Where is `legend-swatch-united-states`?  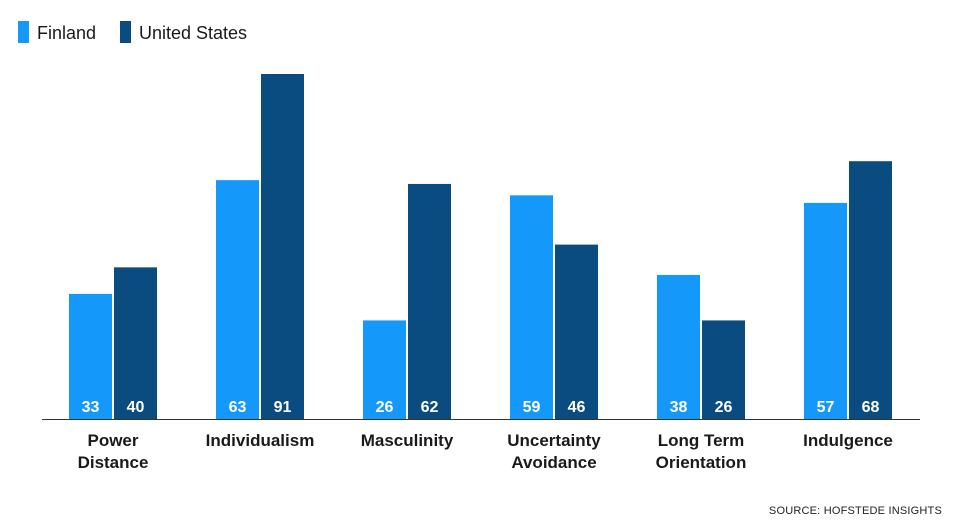
legend-swatch-united-states is located at coordinates (125, 32).